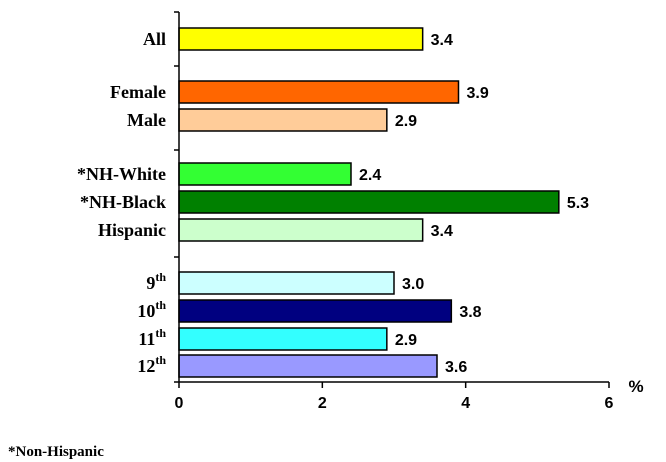 The image size is (666, 462). What do you see at coordinates (179, 403) in the screenshot?
I see `x-tick-label-0: 0` at bounding box center [179, 403].